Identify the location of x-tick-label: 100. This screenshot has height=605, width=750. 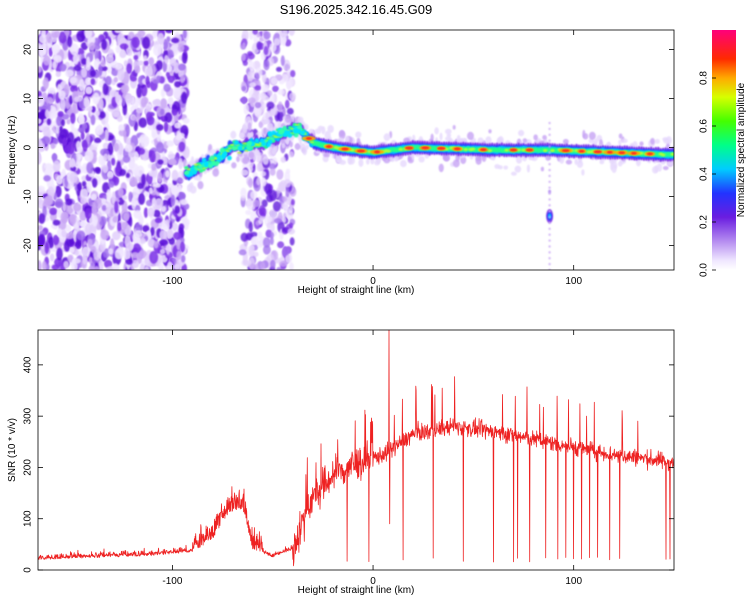
(573, 281).